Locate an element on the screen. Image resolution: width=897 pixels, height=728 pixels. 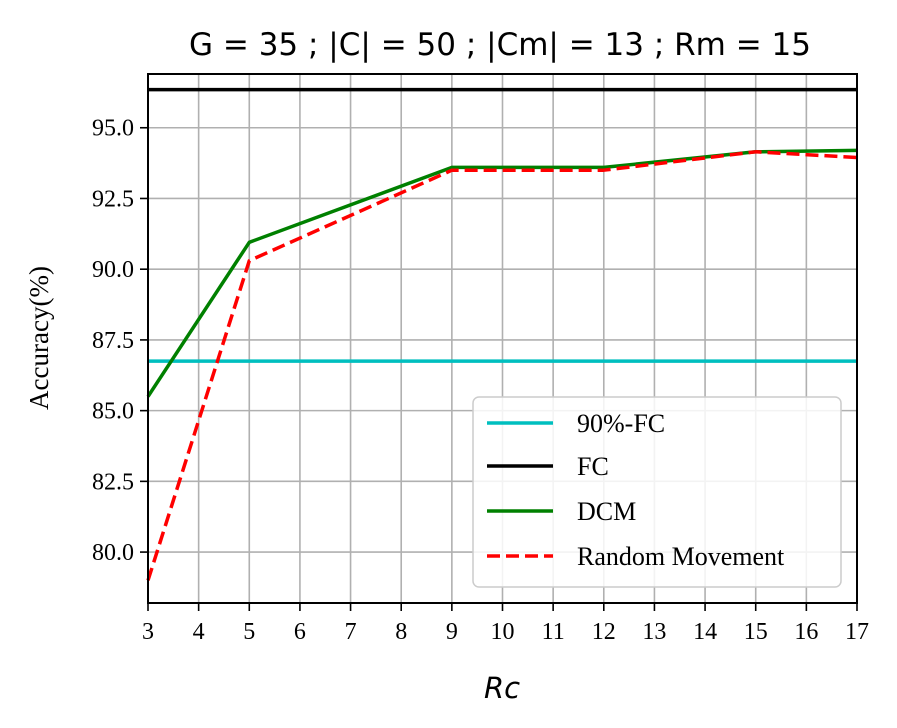
x-tick-label: 8 is located at coordinates (401, 632).